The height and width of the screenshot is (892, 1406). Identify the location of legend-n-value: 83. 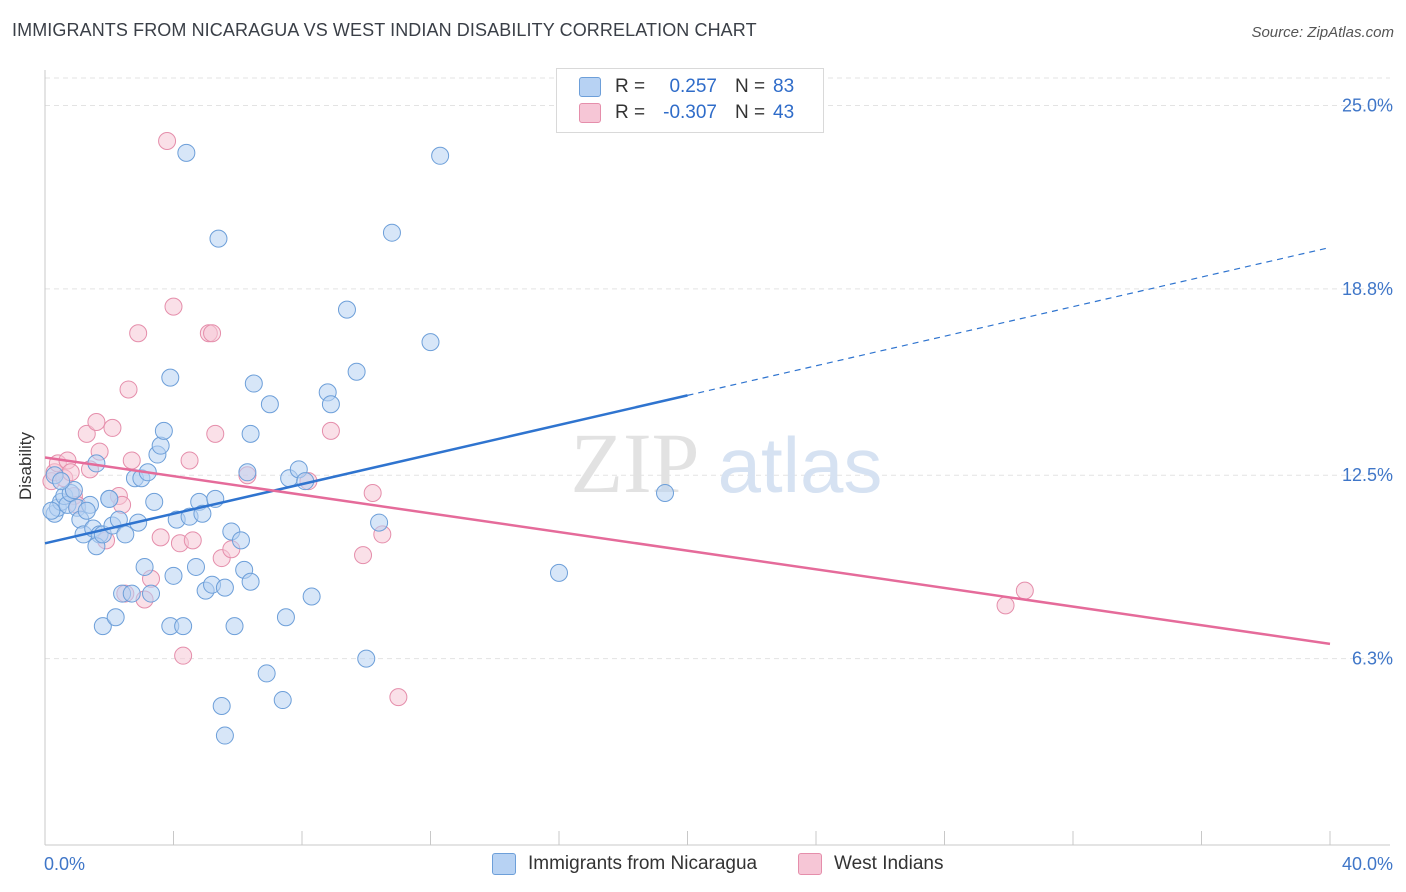
(784, 86).